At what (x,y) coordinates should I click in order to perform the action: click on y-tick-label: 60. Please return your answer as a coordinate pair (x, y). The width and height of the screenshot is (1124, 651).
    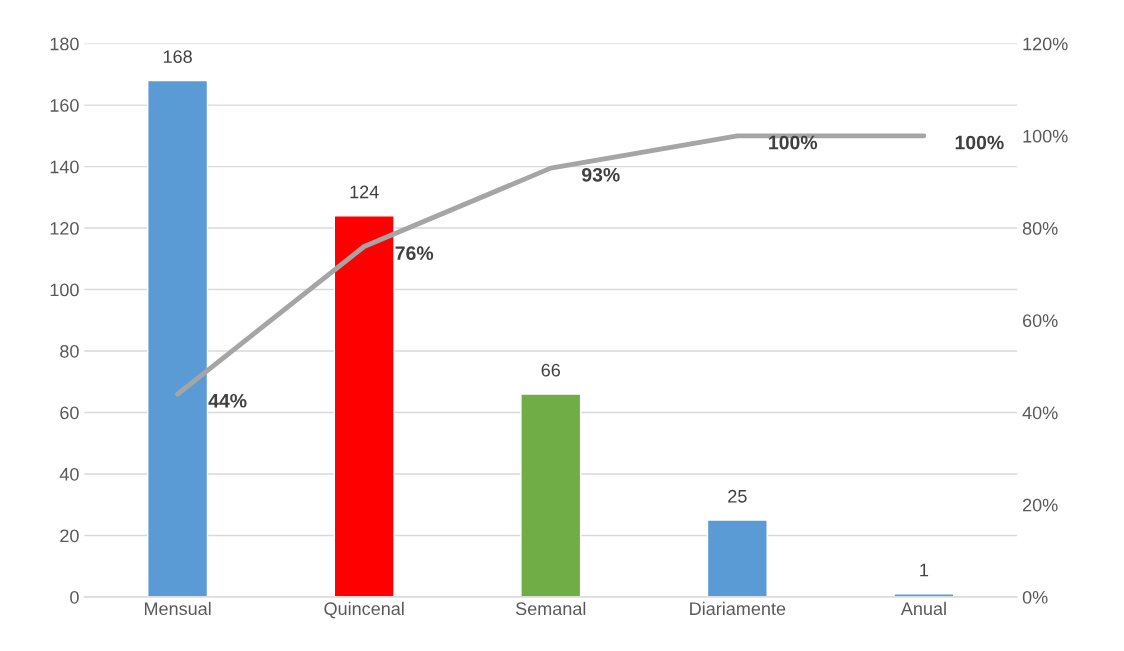
    Looking at the image, I should click on (69, 413).